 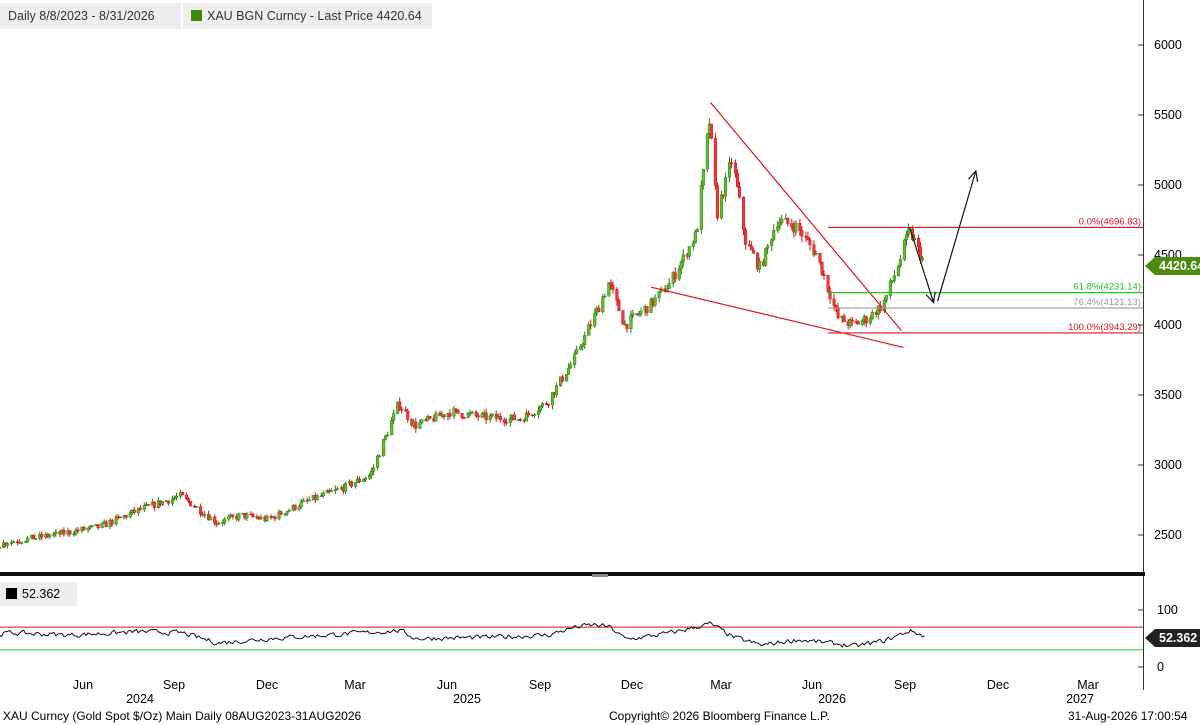 I want to click on price-y-tick-label: 2500, so click(x=1168, y=535).